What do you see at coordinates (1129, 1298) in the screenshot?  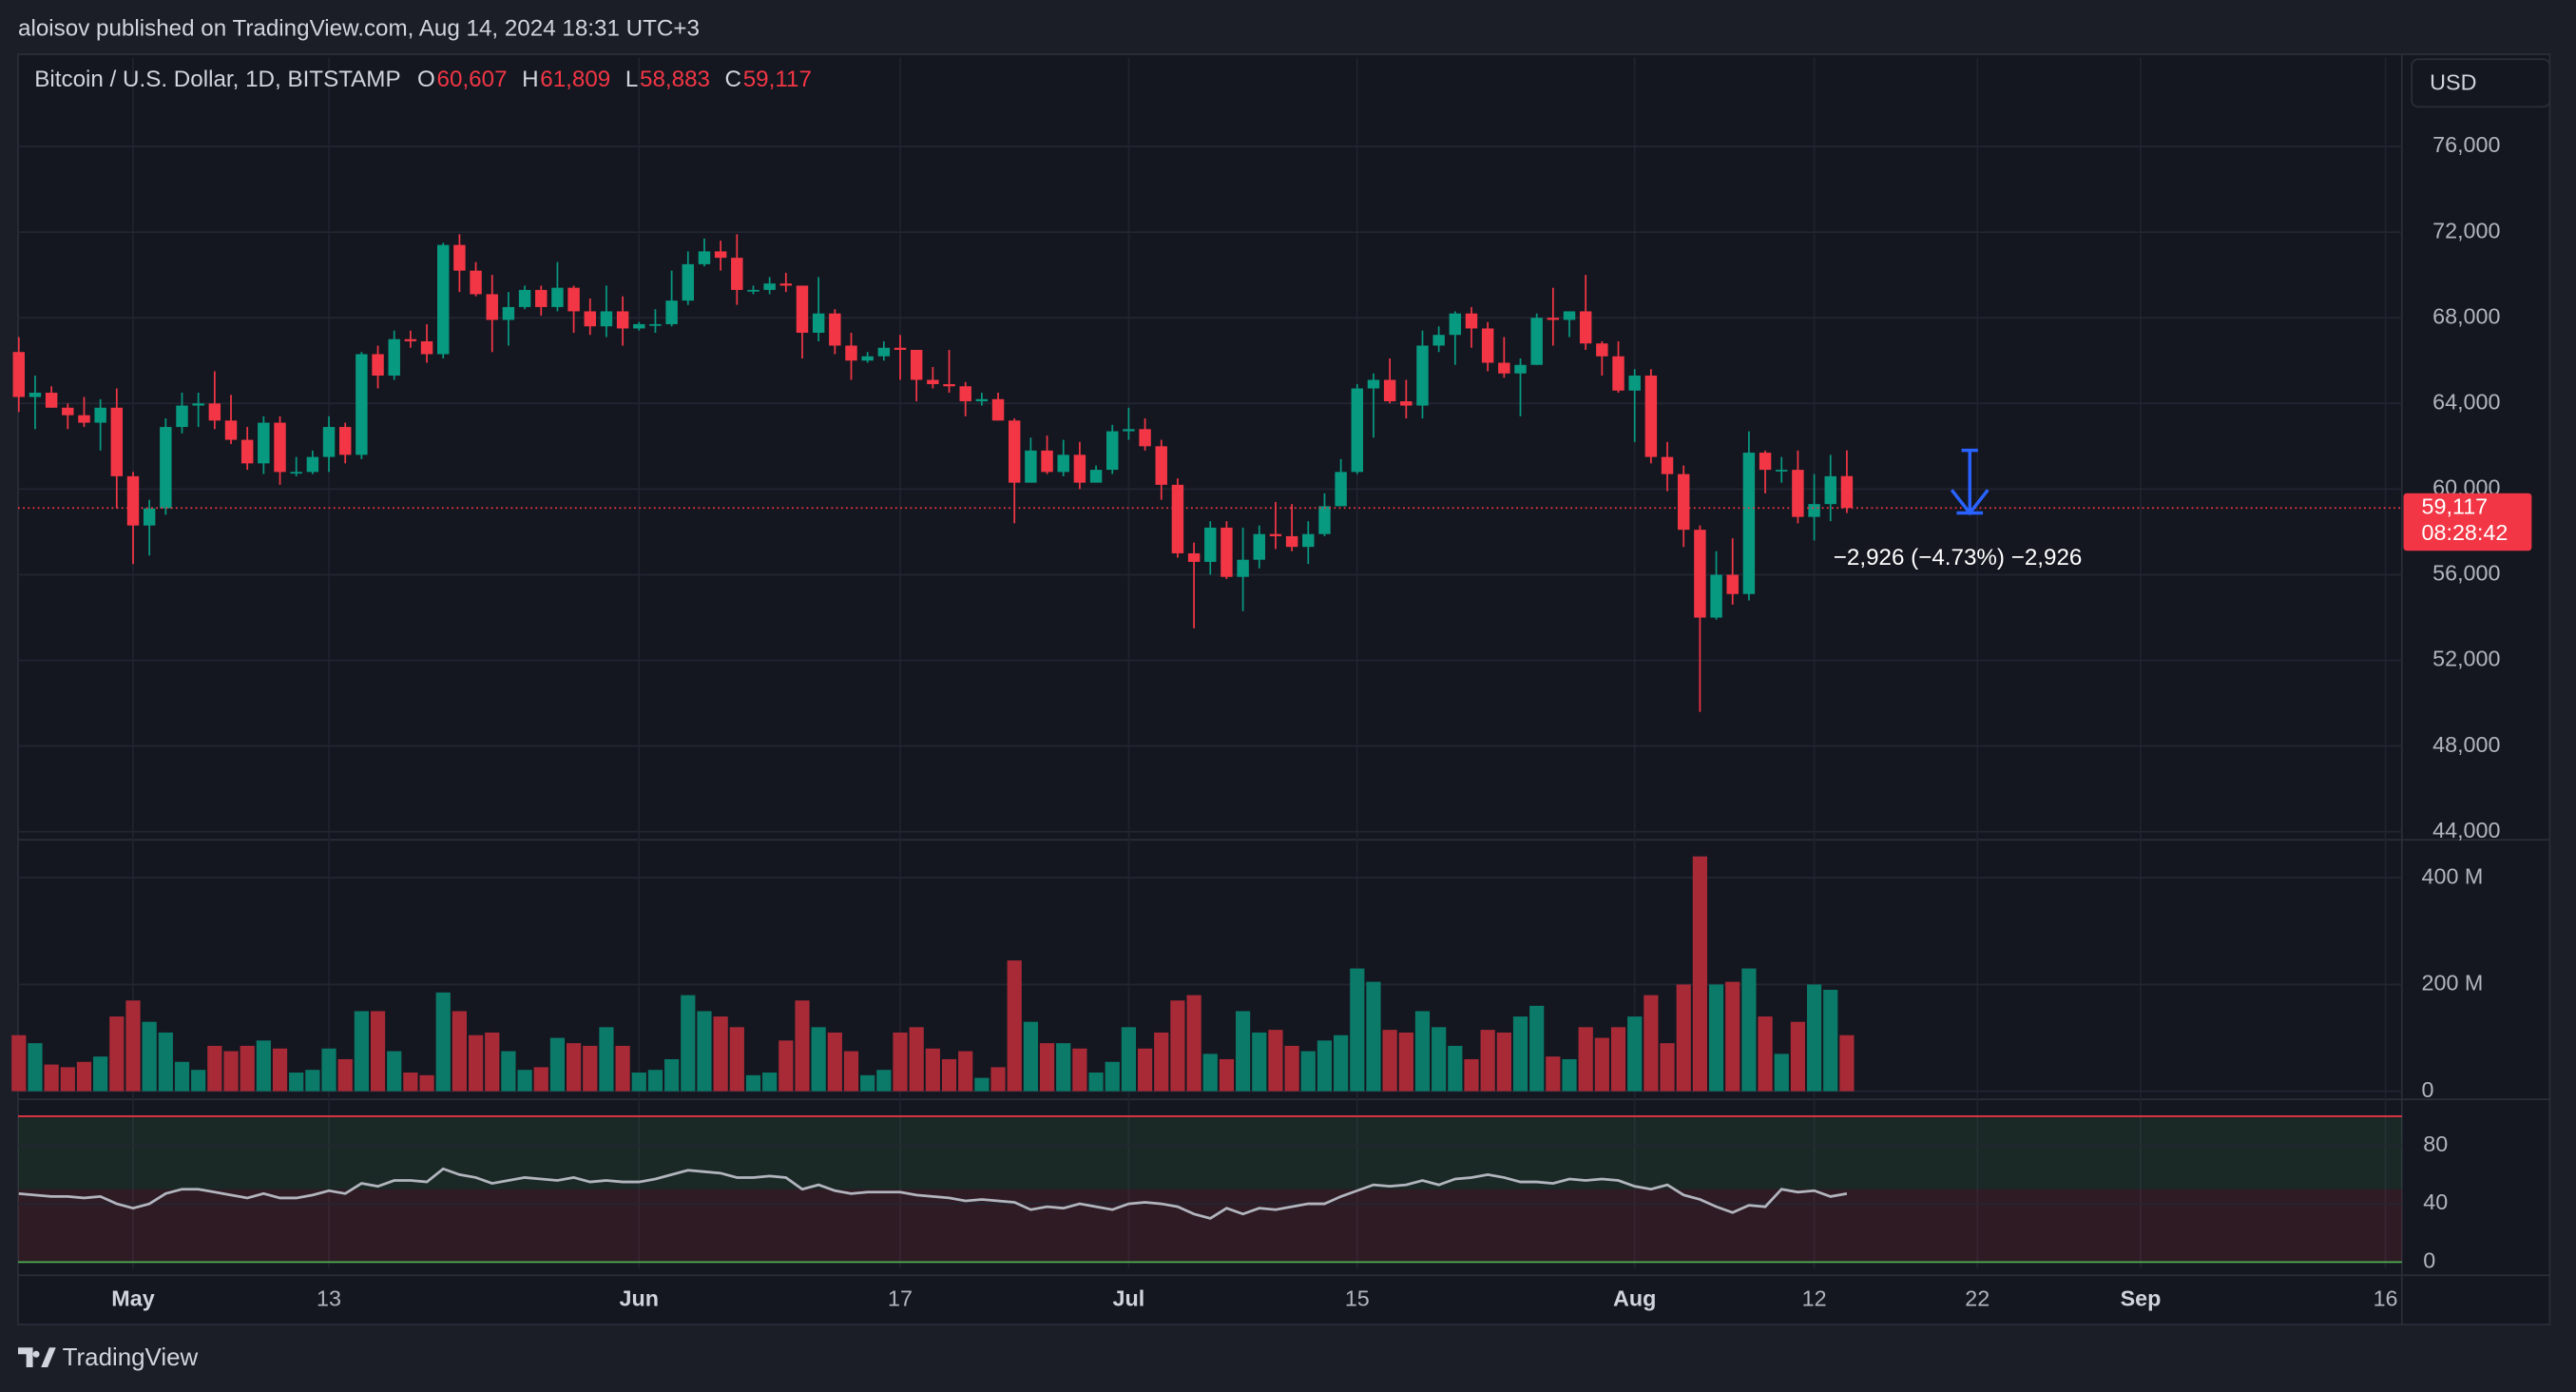 I see `x-tick-label: Jul` at bounding box center [1129, 1298].